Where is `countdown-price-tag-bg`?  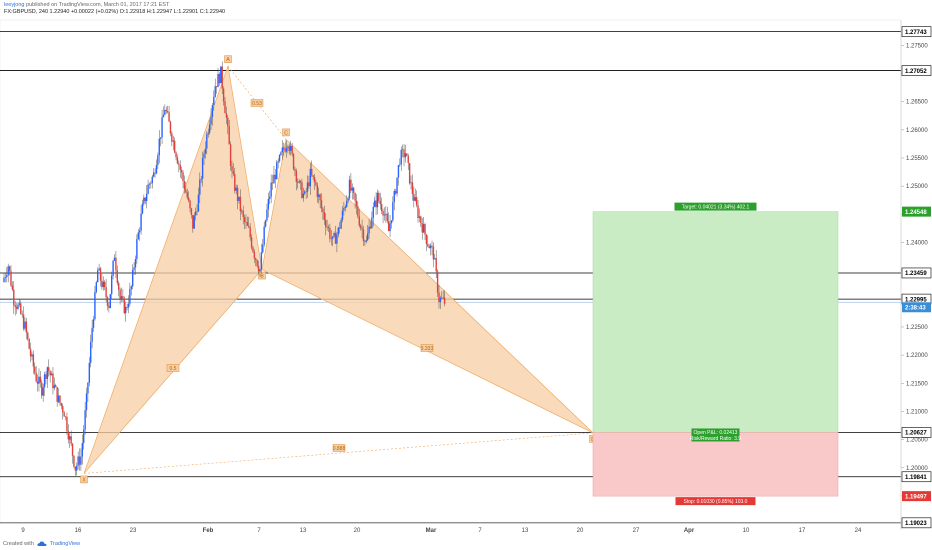
countdown-price-tag-bg is located at coordinates (916, 307).